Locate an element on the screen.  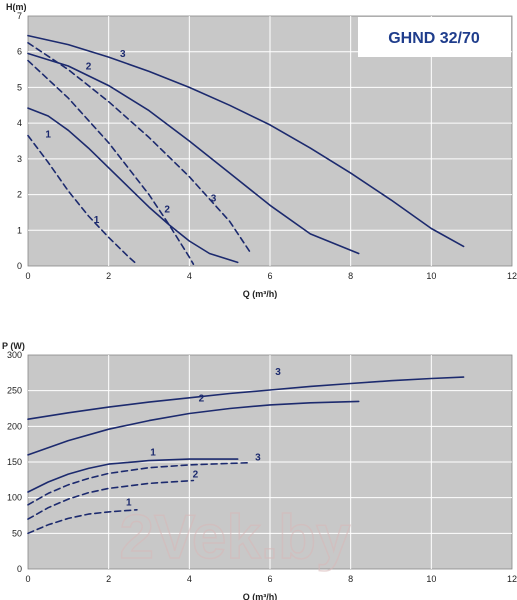
y-tick-label: 1 is located at coordinates (19, 230).